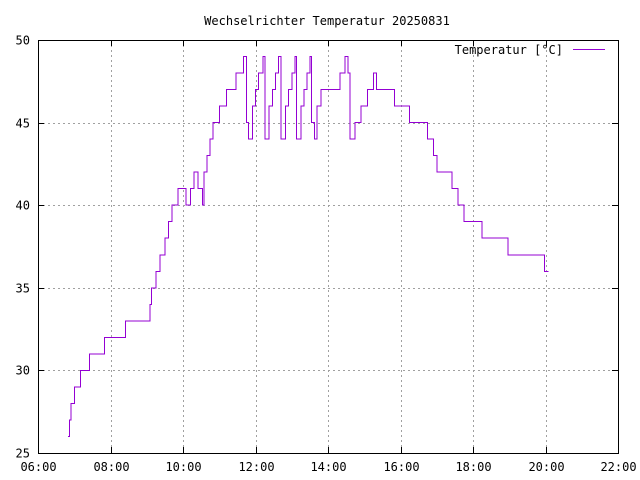 The image size is (640, 480). What do you see at coordinates (38, 467) in the screenshot?
I see `x-tick-label: 06:00` at bounding box center [38, 467].